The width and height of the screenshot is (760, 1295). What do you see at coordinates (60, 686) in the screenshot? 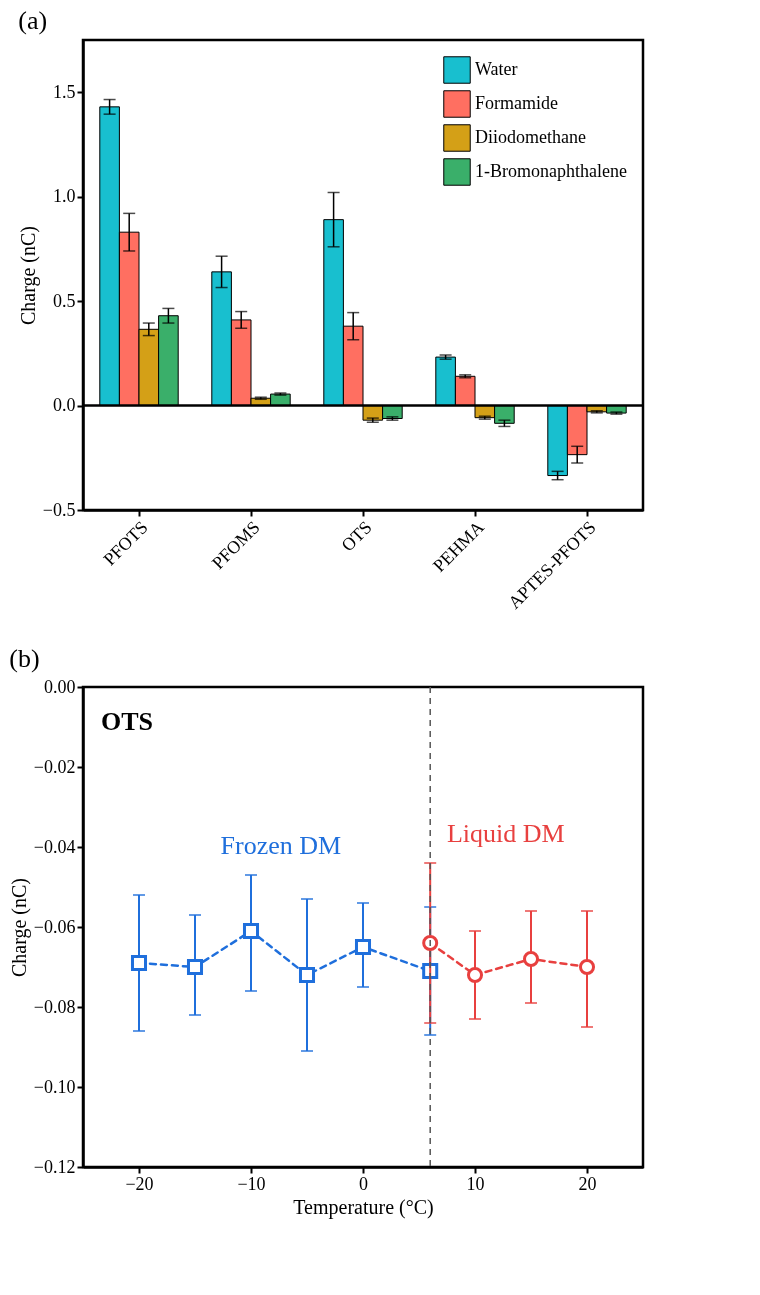
I see `y-tick-label: 0.00` at bounding box center [60, 686].